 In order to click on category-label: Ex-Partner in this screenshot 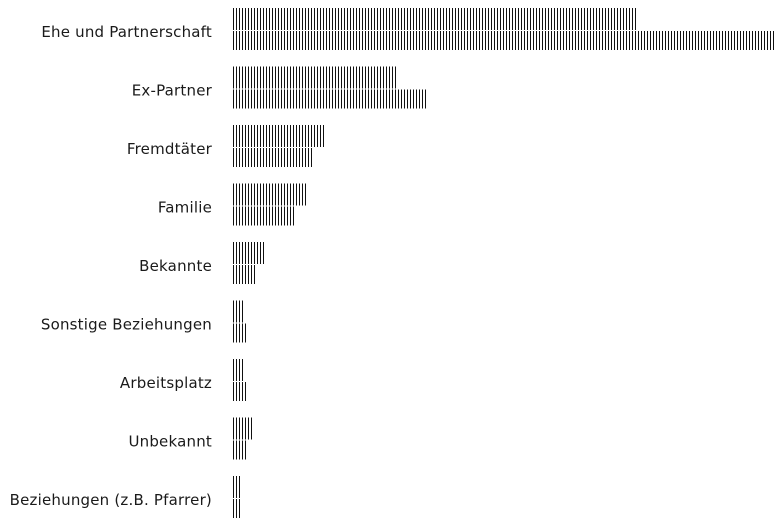, I will do `click(172, 91)`.